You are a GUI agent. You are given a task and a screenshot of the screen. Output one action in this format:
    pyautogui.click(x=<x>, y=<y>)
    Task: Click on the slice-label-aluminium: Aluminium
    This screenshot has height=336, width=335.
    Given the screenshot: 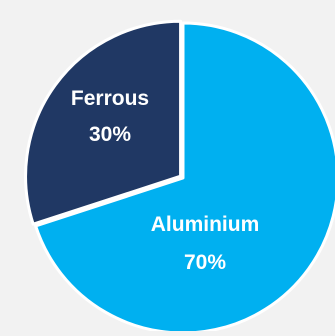 What is the action you would take?
    pyautogui.click(x=205, y=224)
    